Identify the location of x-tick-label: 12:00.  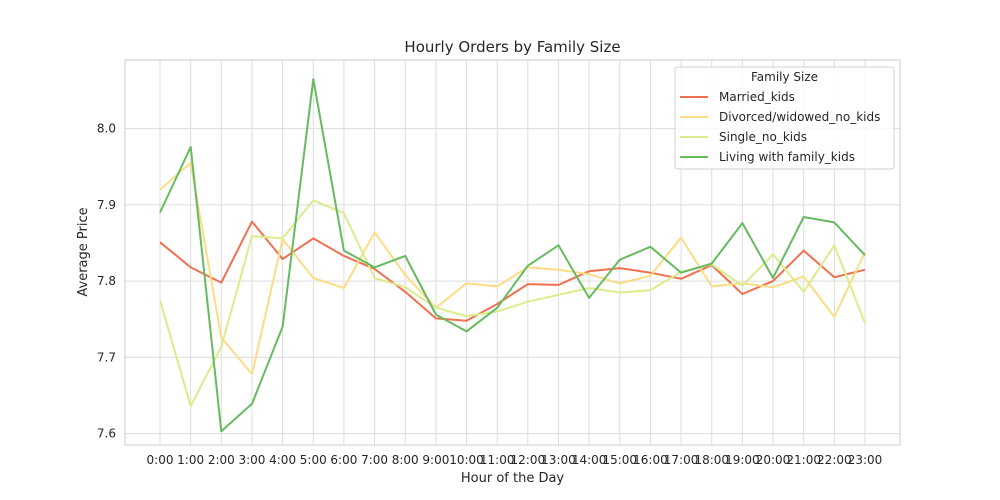
(528, 460).